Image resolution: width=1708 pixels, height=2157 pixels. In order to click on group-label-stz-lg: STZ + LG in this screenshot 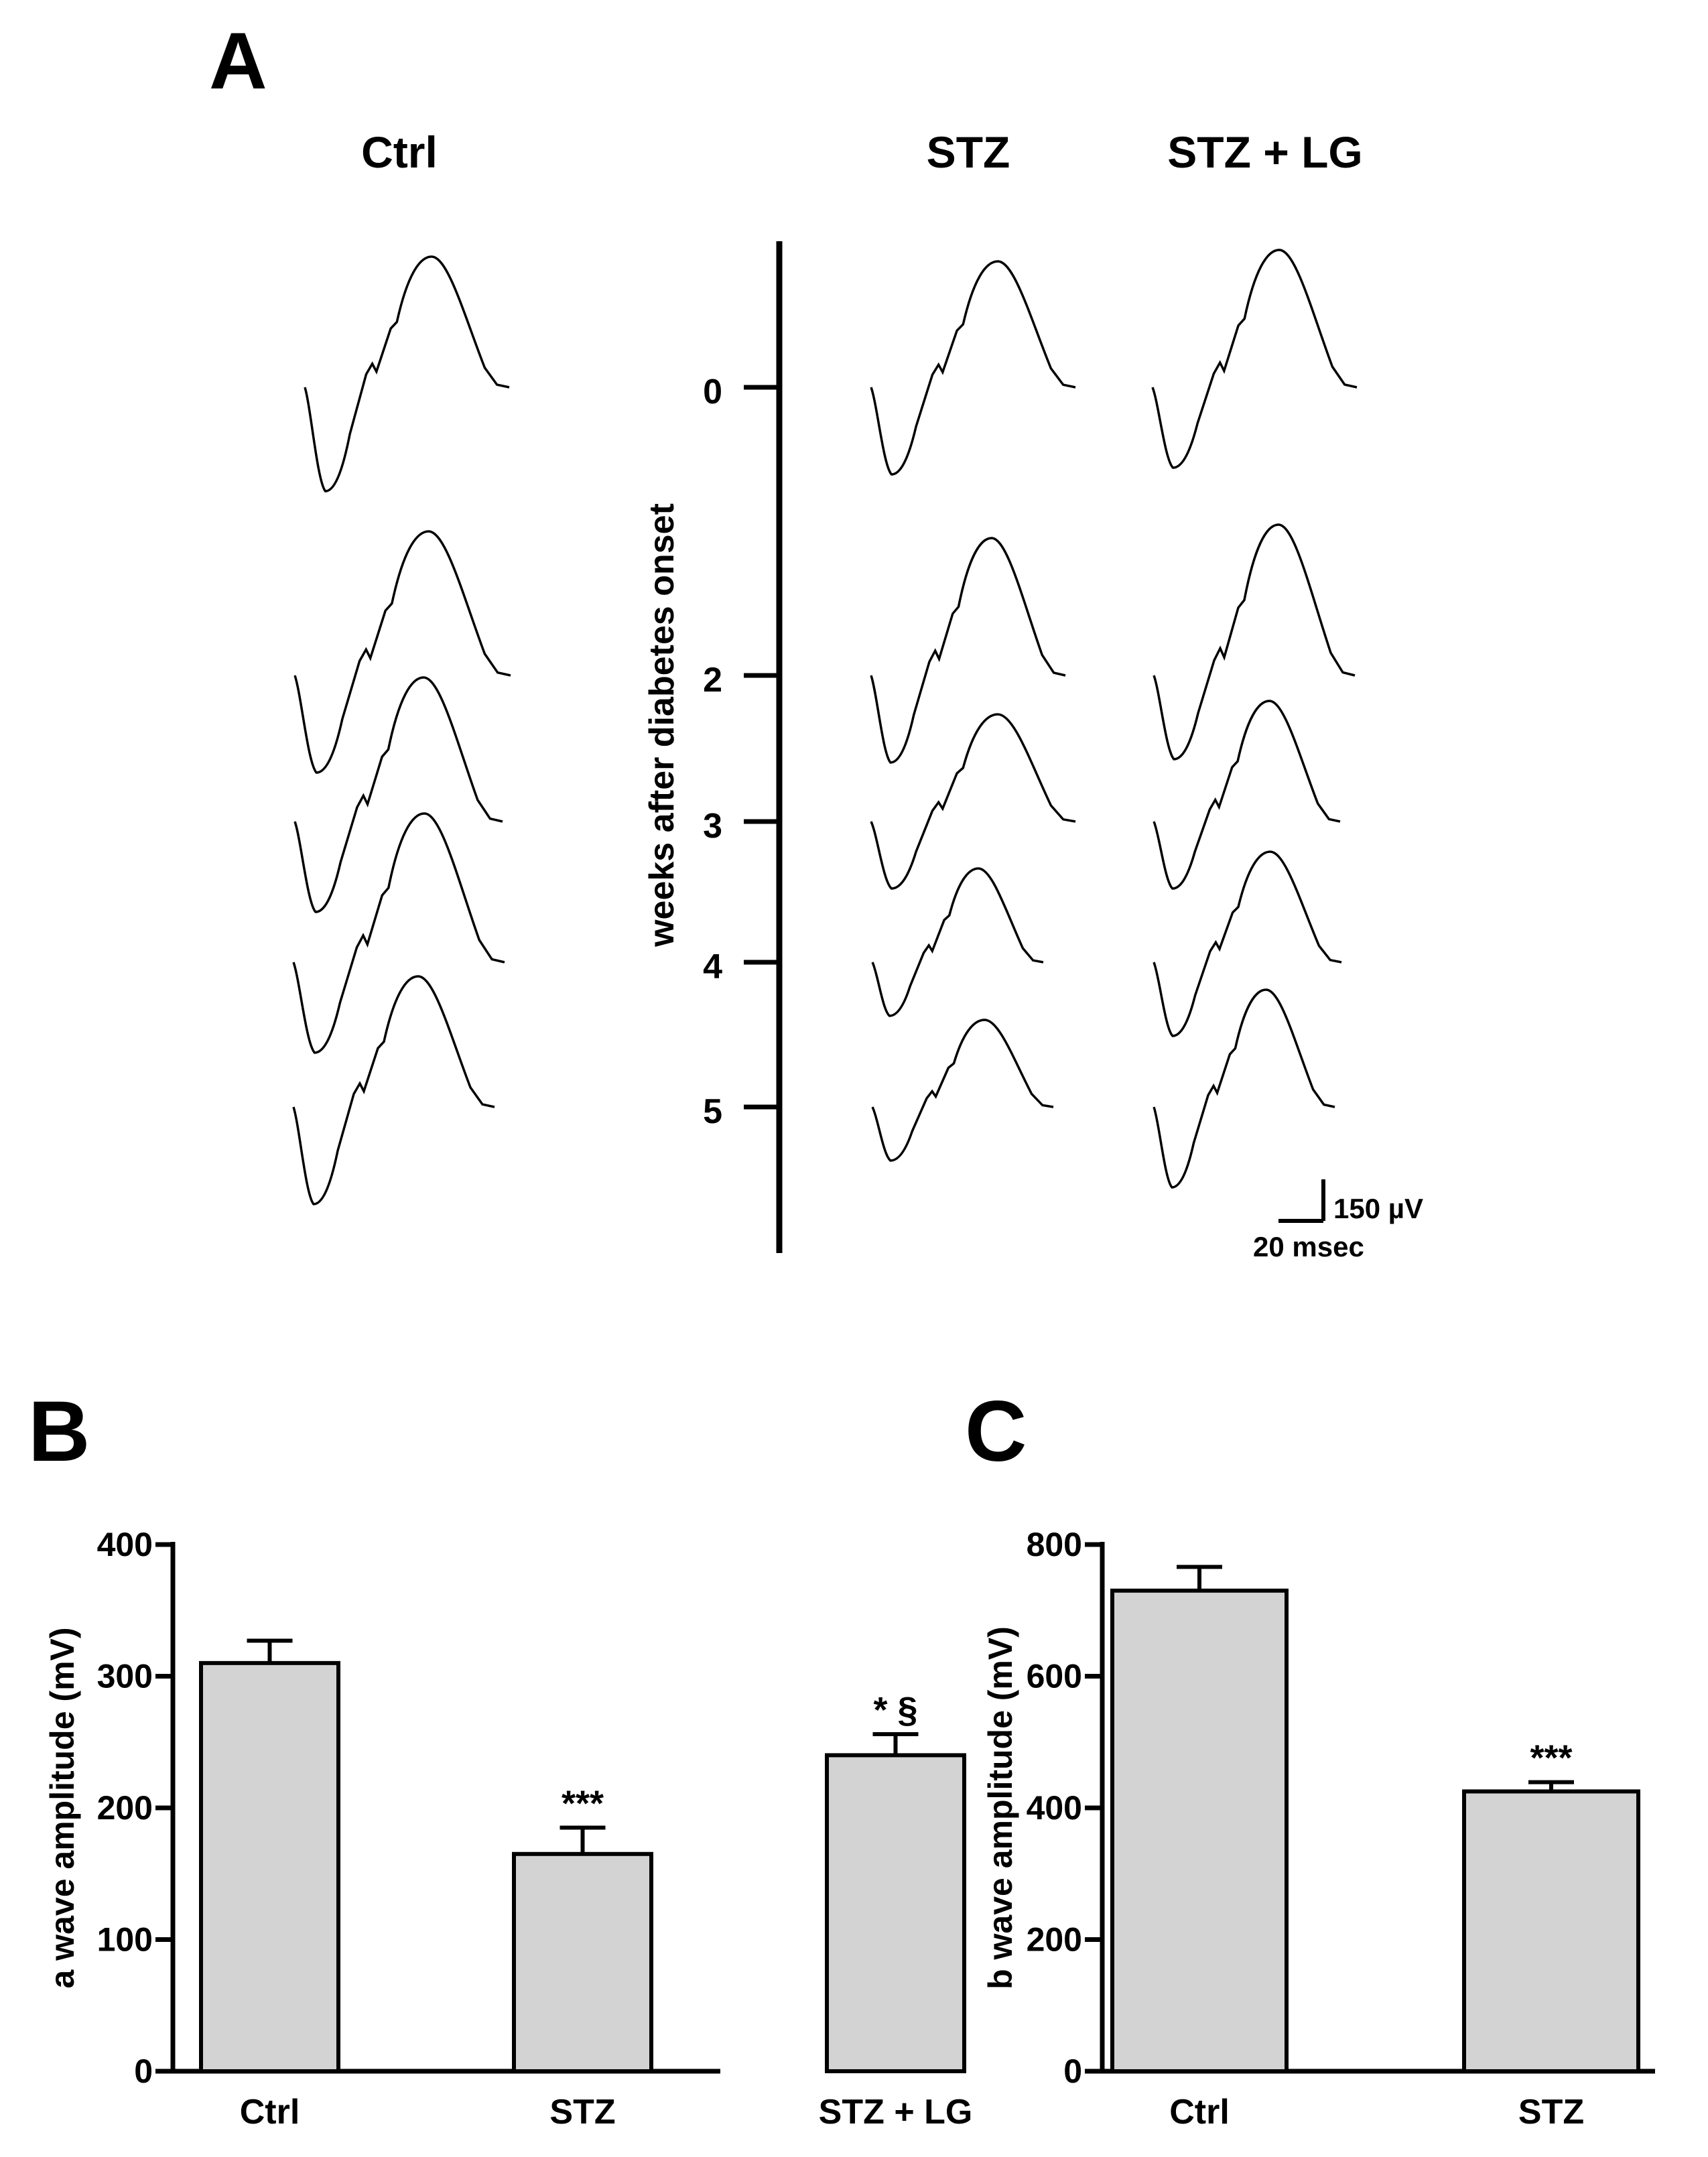, I will do `click(1265, 152)`.